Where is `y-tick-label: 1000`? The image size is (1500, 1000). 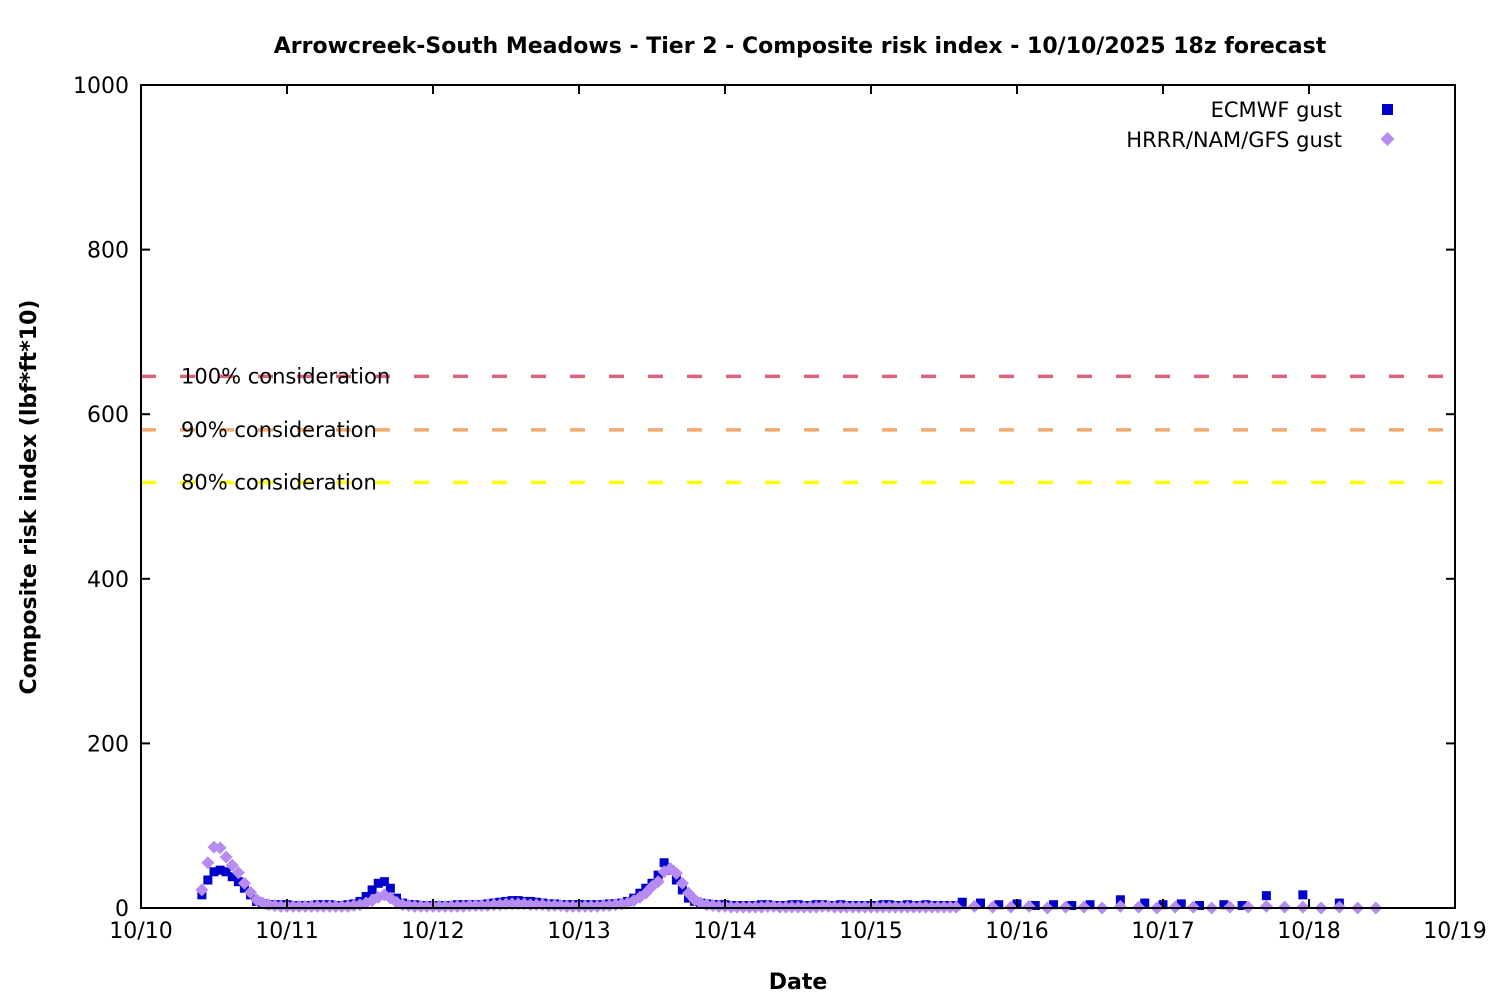
y-tick-label: 1000 is located at coordinates (101, 86).